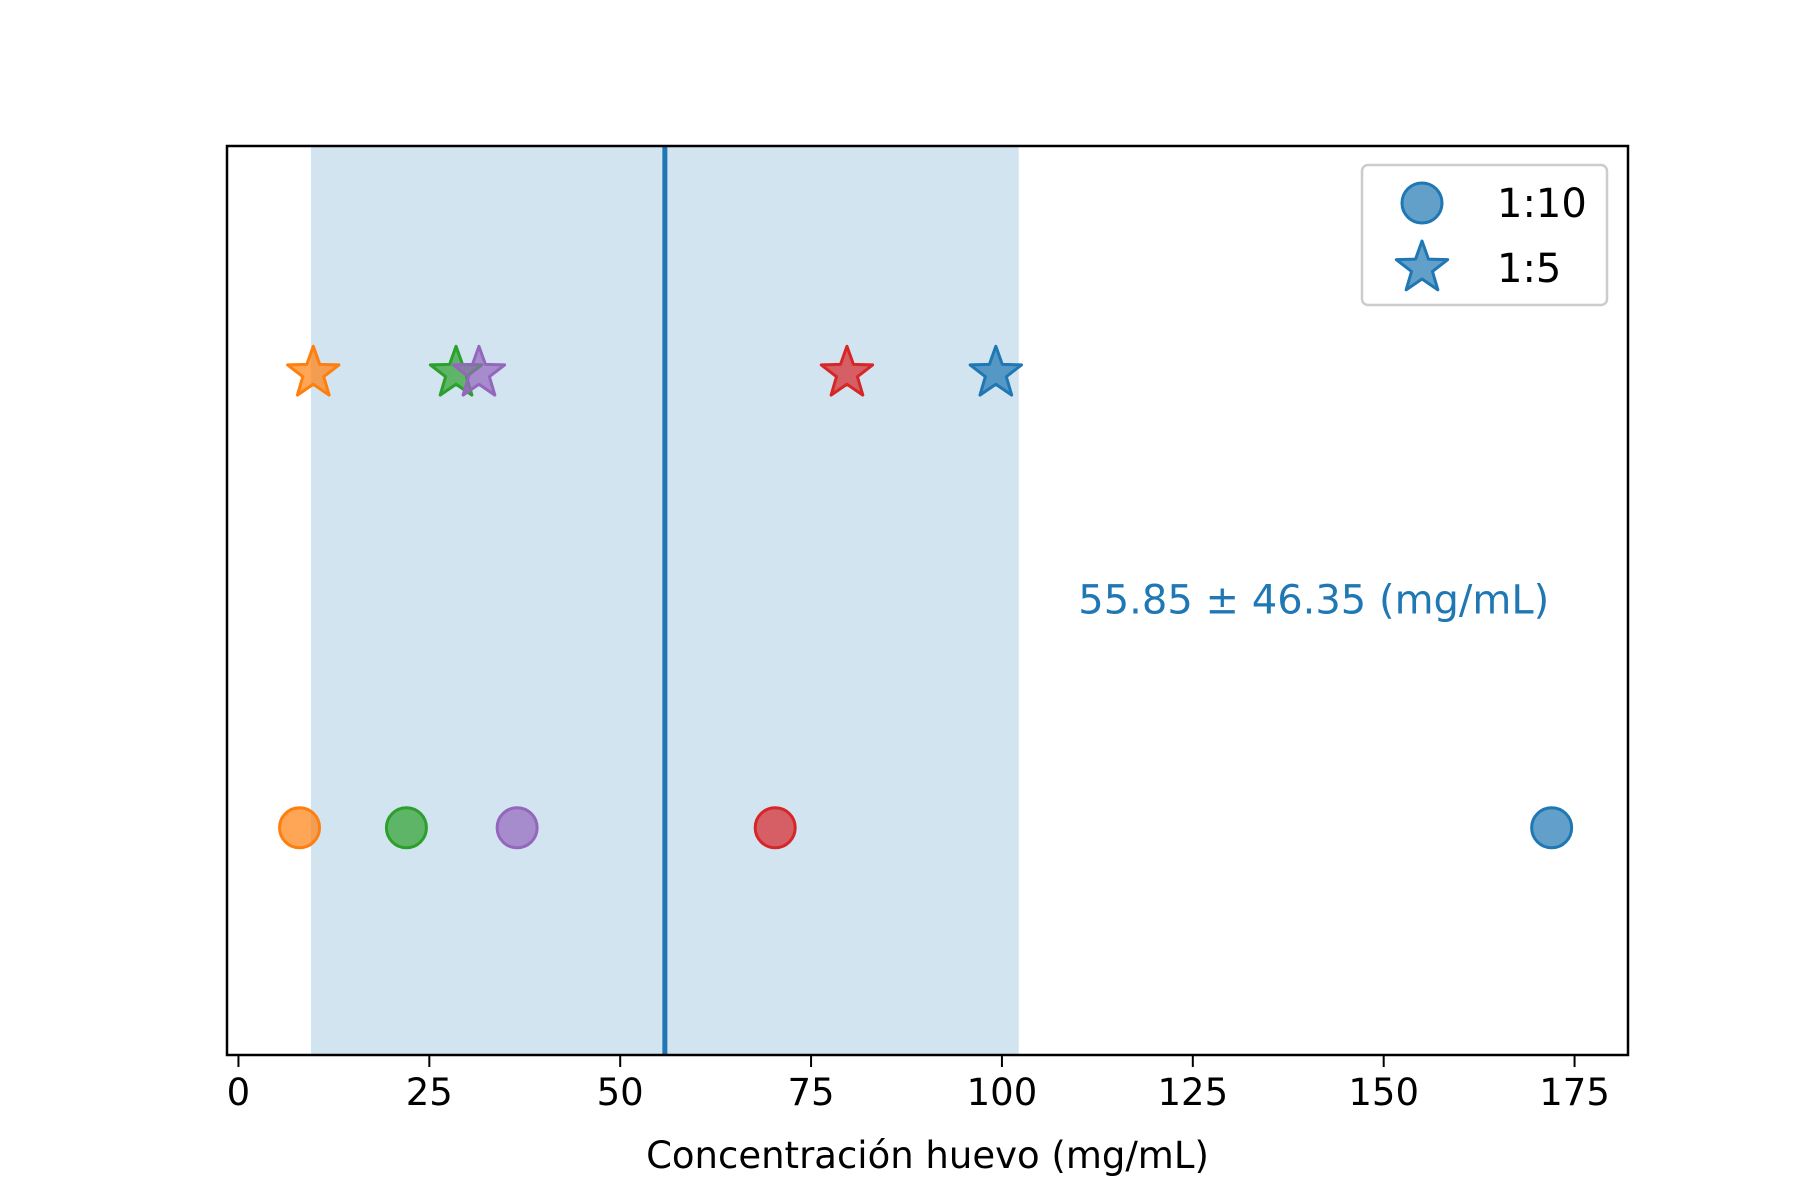  Describe the element at coordinates (1484, 235) in the screenshot. I see `legend: 1:10 1:5` at that location.